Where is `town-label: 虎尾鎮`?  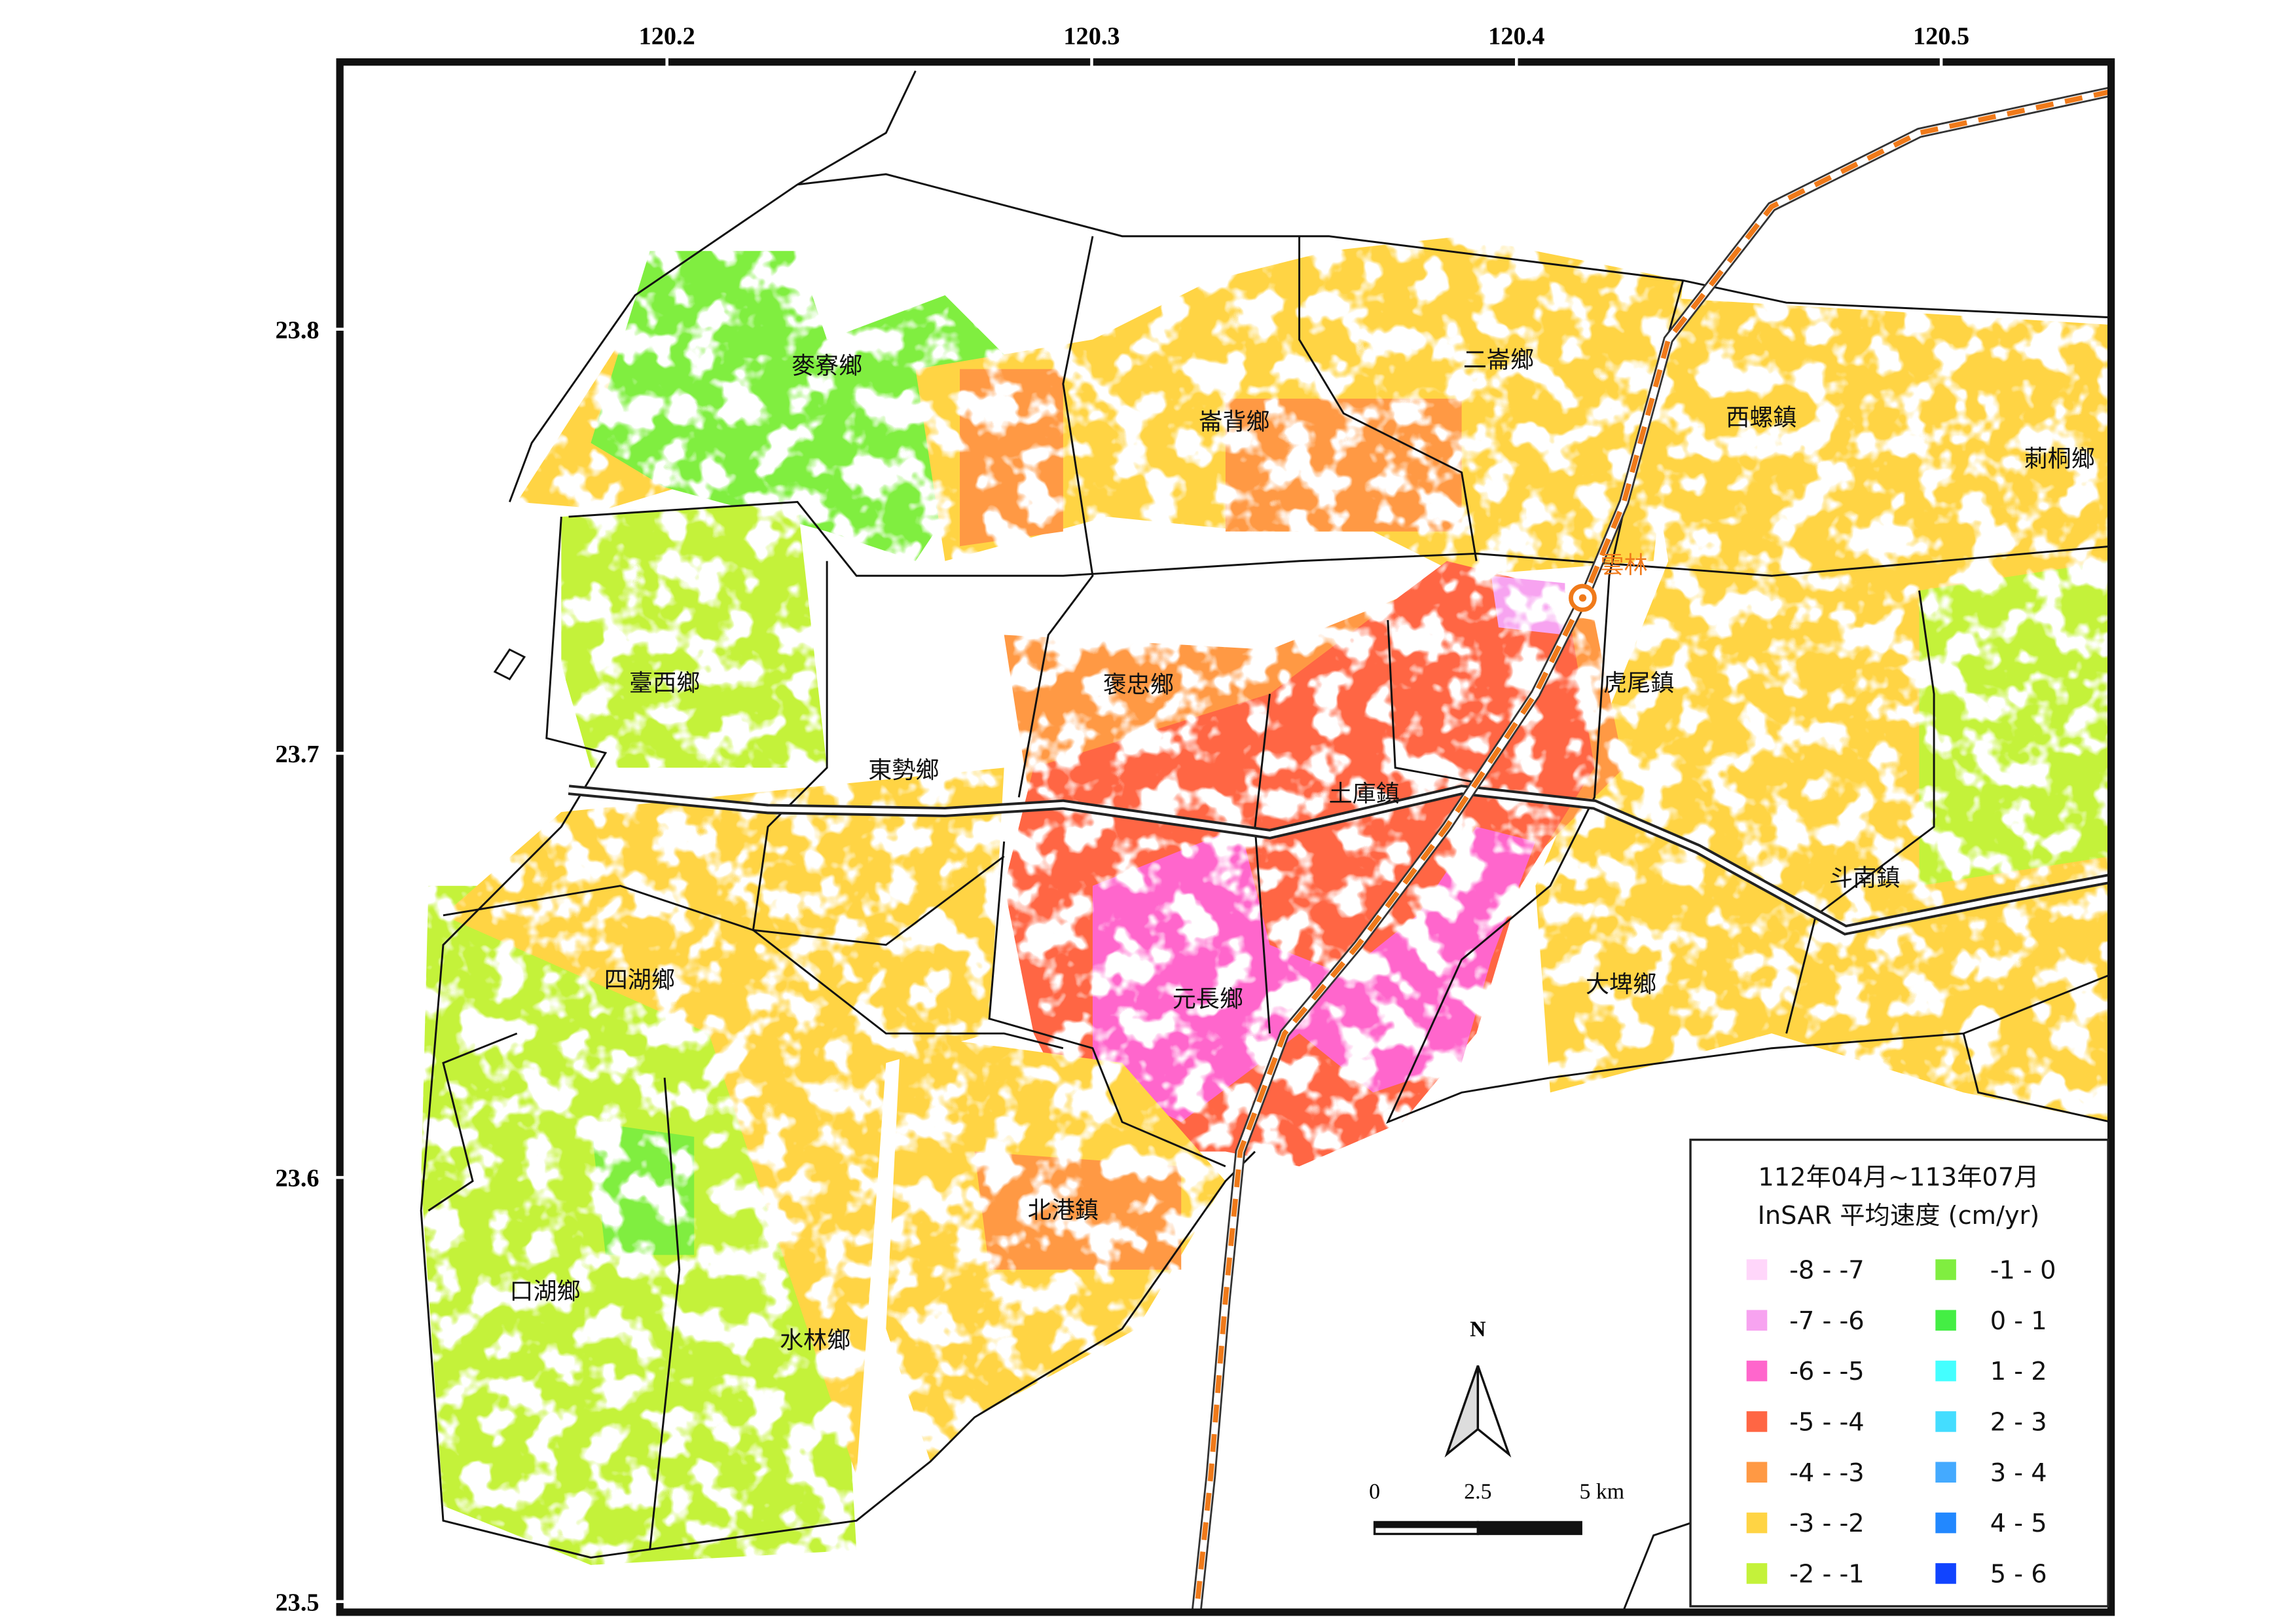
town-label: 虎尾鎮 is located at coordinates (1638, 683).